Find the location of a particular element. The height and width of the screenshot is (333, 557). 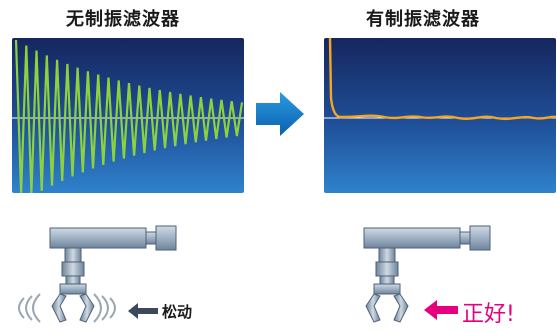

damped-waveform is located at coordinates (442, 79).